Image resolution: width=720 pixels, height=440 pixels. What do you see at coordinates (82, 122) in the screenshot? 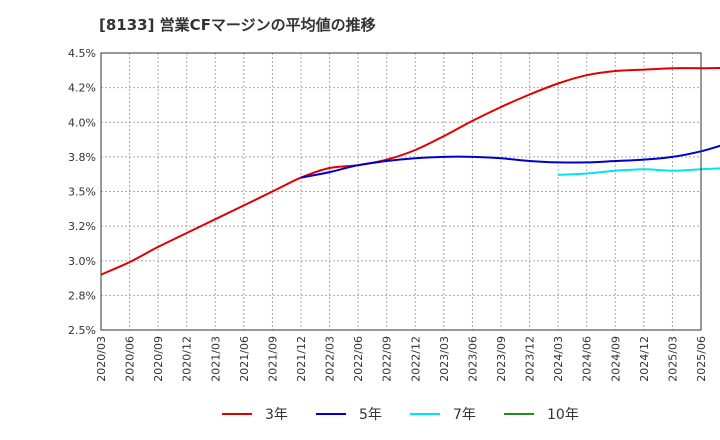
I see `y-tick-label: 4.0%` at bounding box center [82, 122].